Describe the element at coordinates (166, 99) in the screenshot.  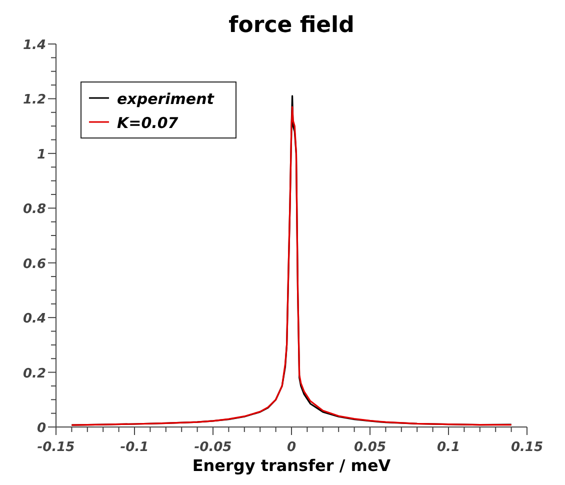
I see `legend-label: experiment` at that location.